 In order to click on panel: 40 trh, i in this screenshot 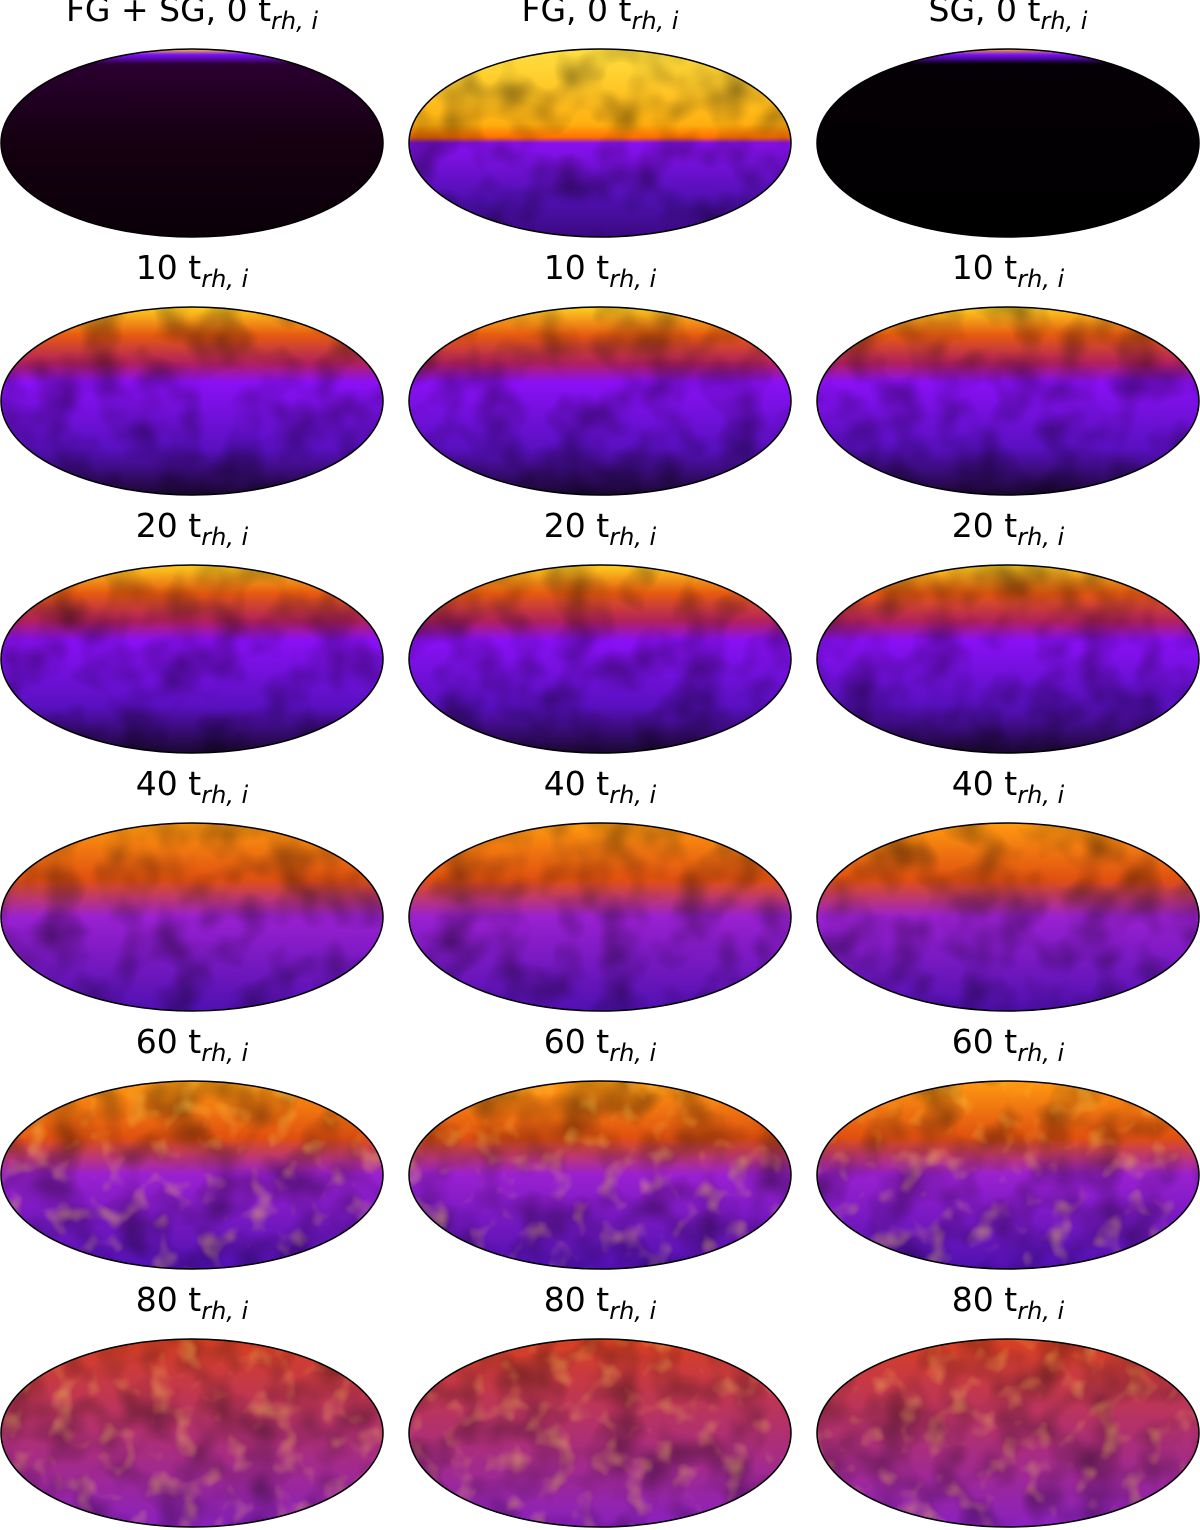, I will do `click(192, 888)`.